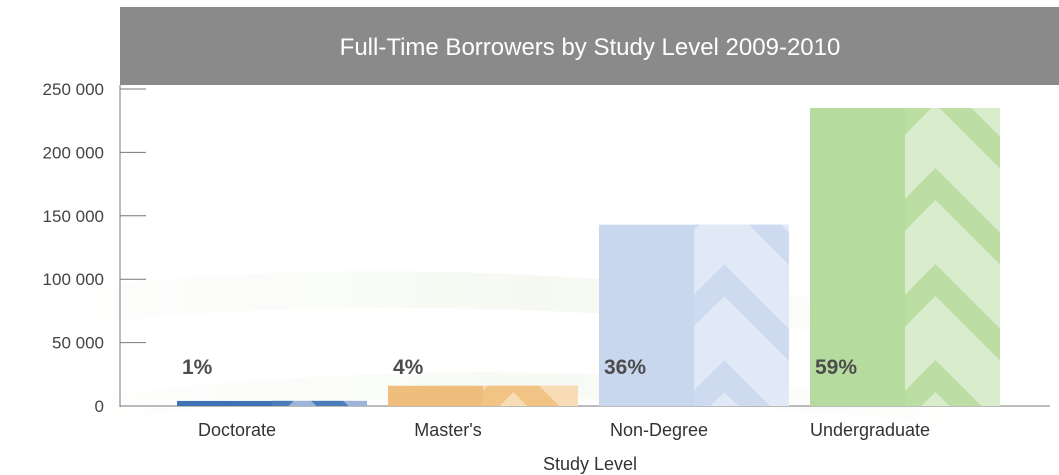 The image size is (1059, 475). I want to click on title-band, so click(589, 46).